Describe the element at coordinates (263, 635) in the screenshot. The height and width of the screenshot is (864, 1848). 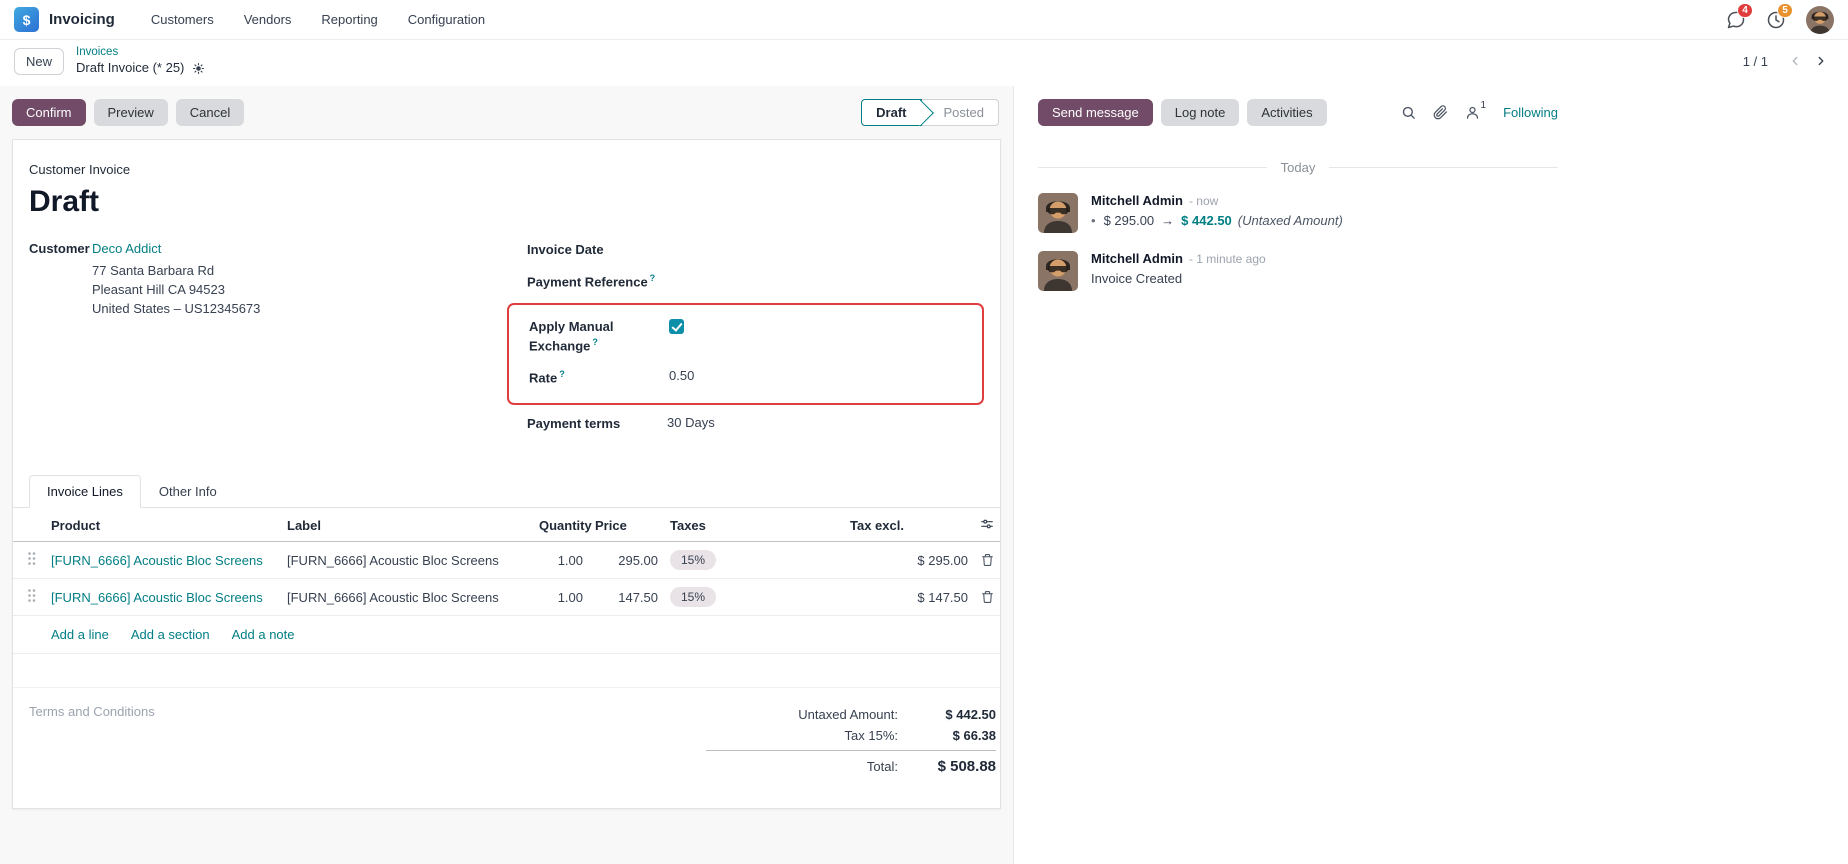
I see `add-a-note-link: Add a note` at that location.